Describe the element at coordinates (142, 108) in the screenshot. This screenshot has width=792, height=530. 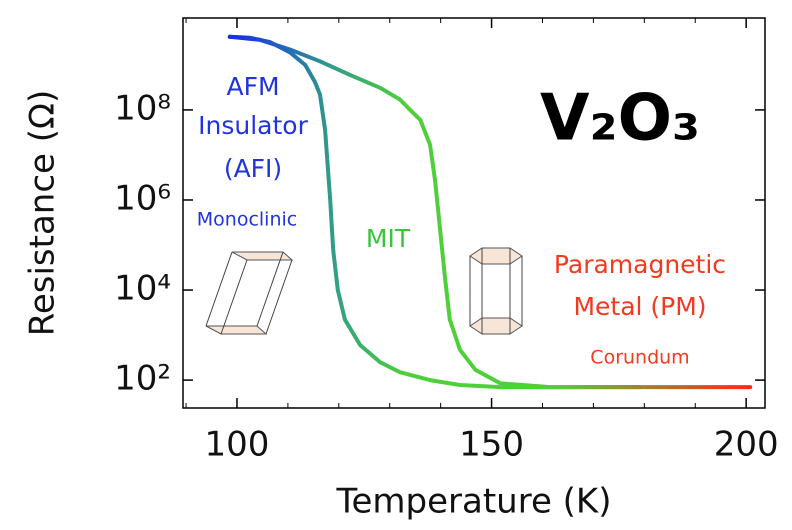
I see `y-tick-label: 10⁸` at that location.